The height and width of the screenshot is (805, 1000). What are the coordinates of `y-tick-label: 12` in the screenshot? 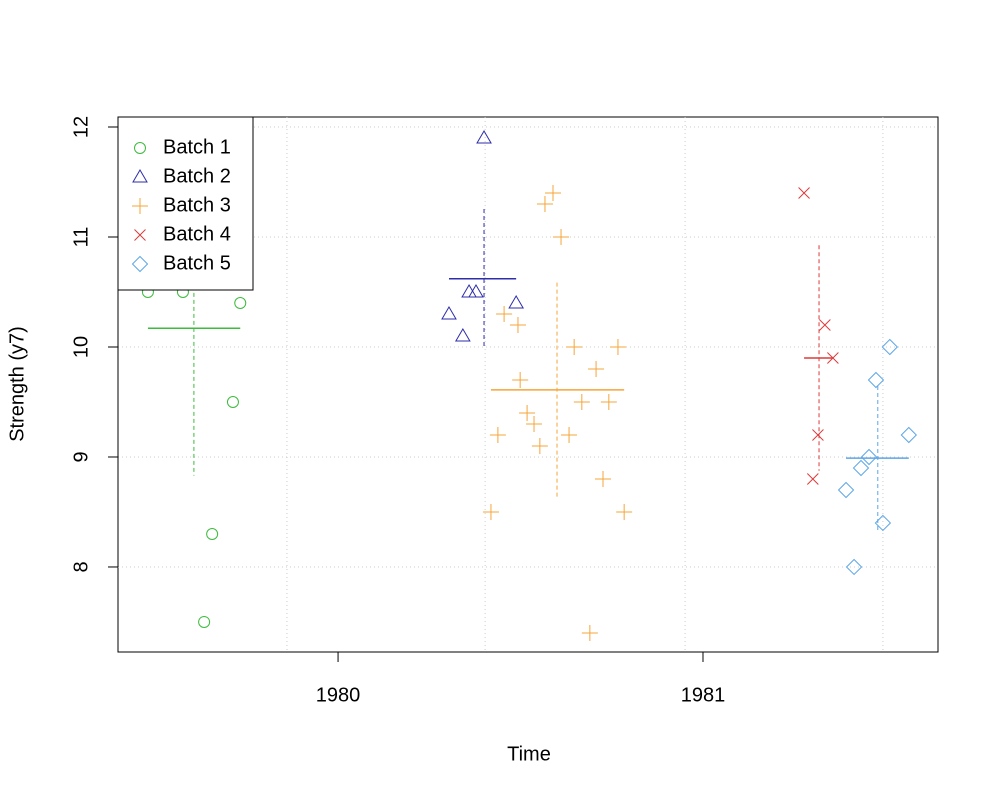 It's located at (81, 127).